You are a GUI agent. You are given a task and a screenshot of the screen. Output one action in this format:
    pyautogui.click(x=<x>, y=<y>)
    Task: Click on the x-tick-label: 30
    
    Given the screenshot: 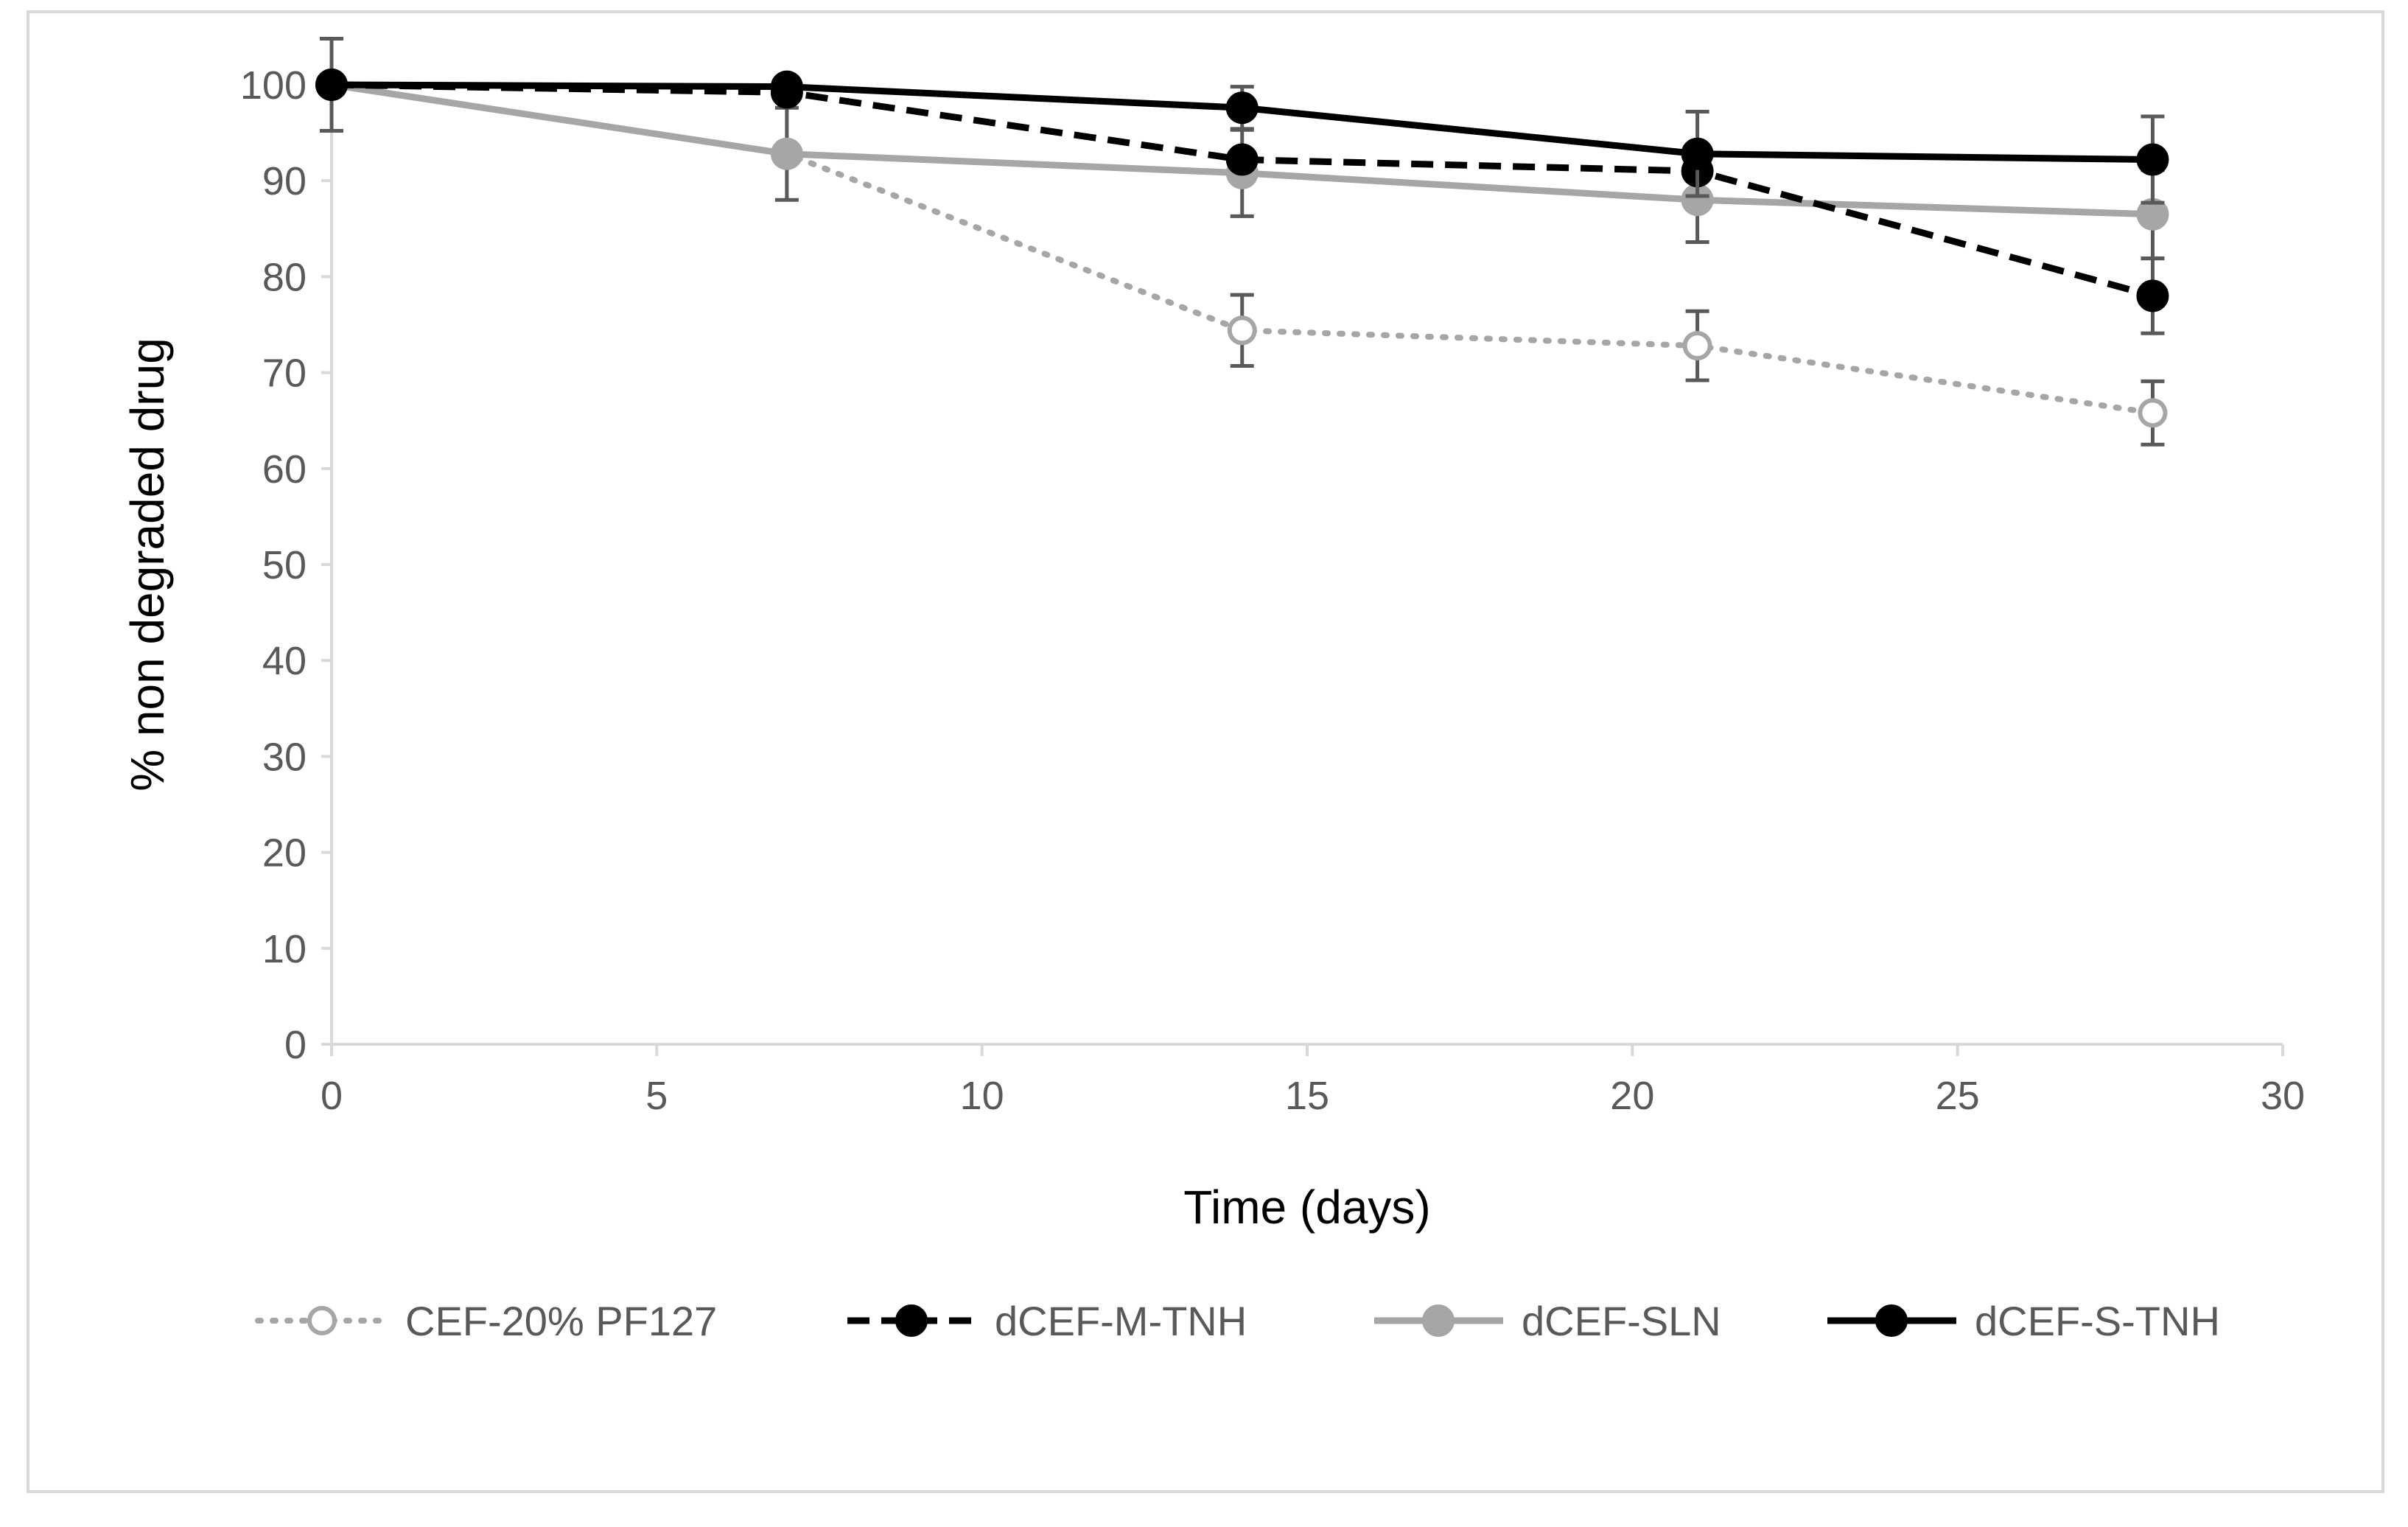 What is the action you would take?
    pyautogui.click(x=2283, y=1096)
    